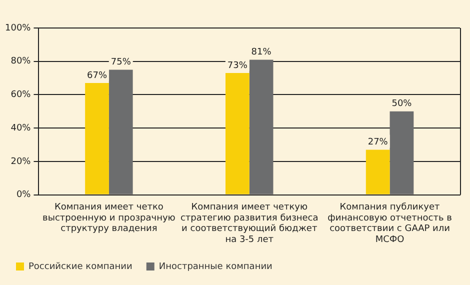 The width and height of the screenshot is (470, 285). Describe the element at coordinates (109, 218) in the screenshot. I see `x-tick-label: Компания имеет четко выстроенную и прозрачную структуру владения` at that location.